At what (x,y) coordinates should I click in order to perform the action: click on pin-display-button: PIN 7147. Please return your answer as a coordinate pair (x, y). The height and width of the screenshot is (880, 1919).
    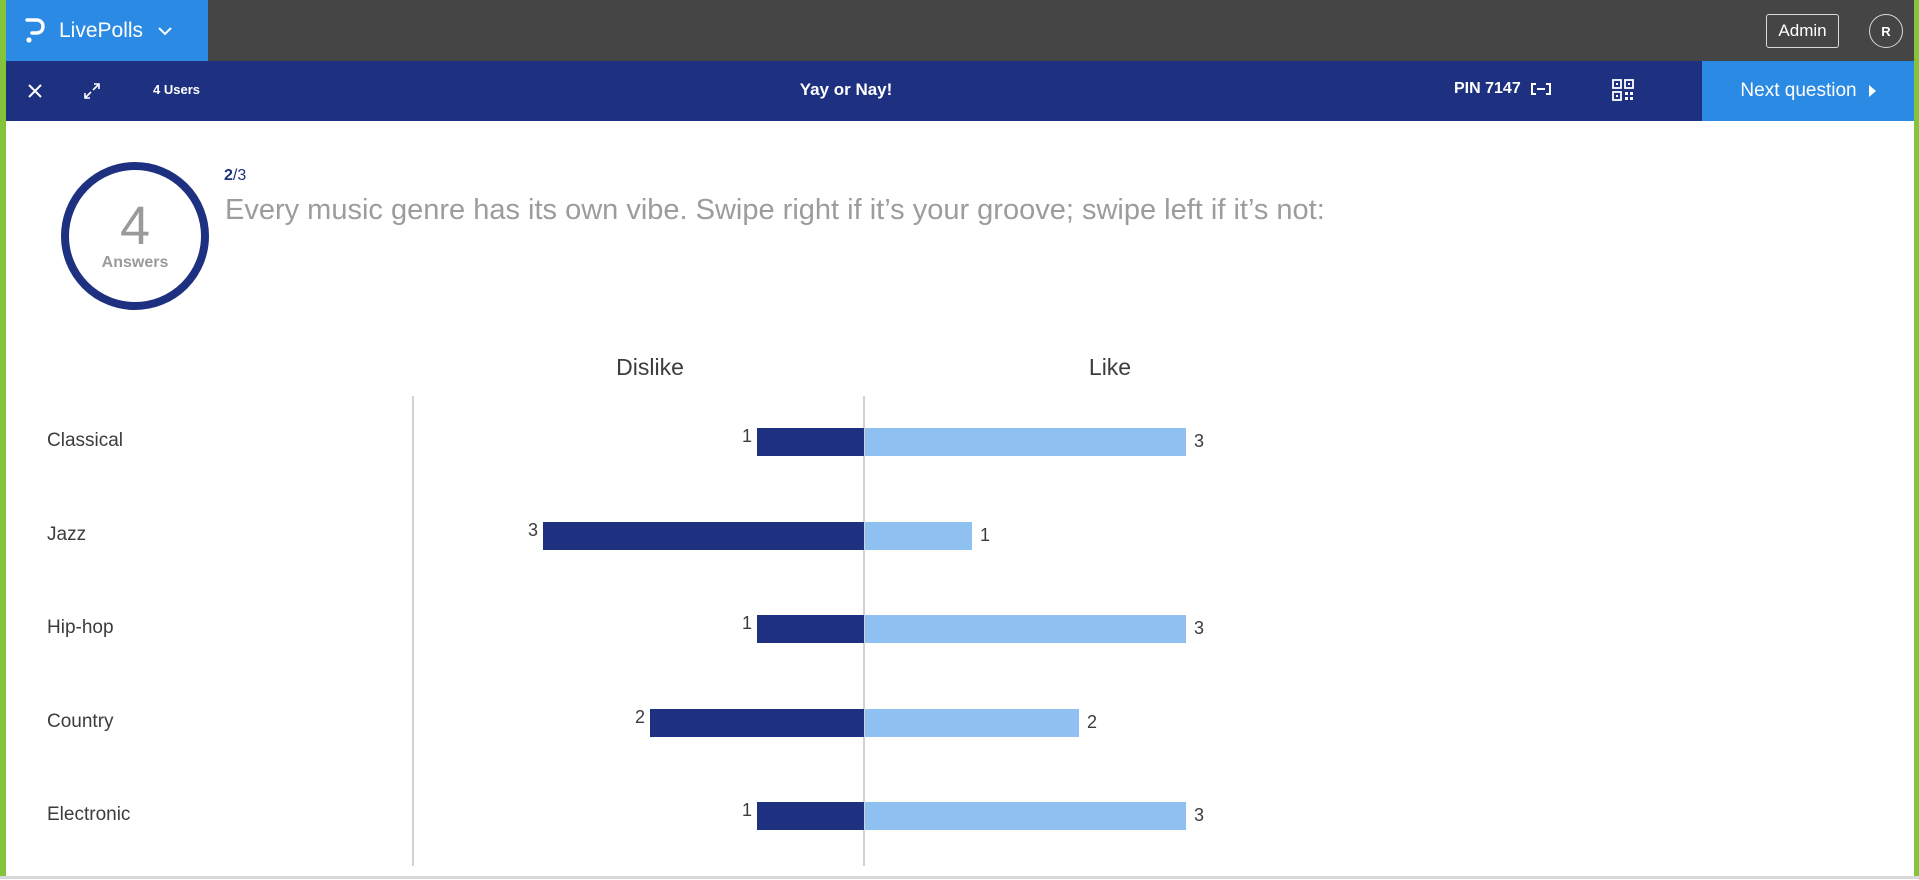
    Looking at the image, I should click on (1503, 89).